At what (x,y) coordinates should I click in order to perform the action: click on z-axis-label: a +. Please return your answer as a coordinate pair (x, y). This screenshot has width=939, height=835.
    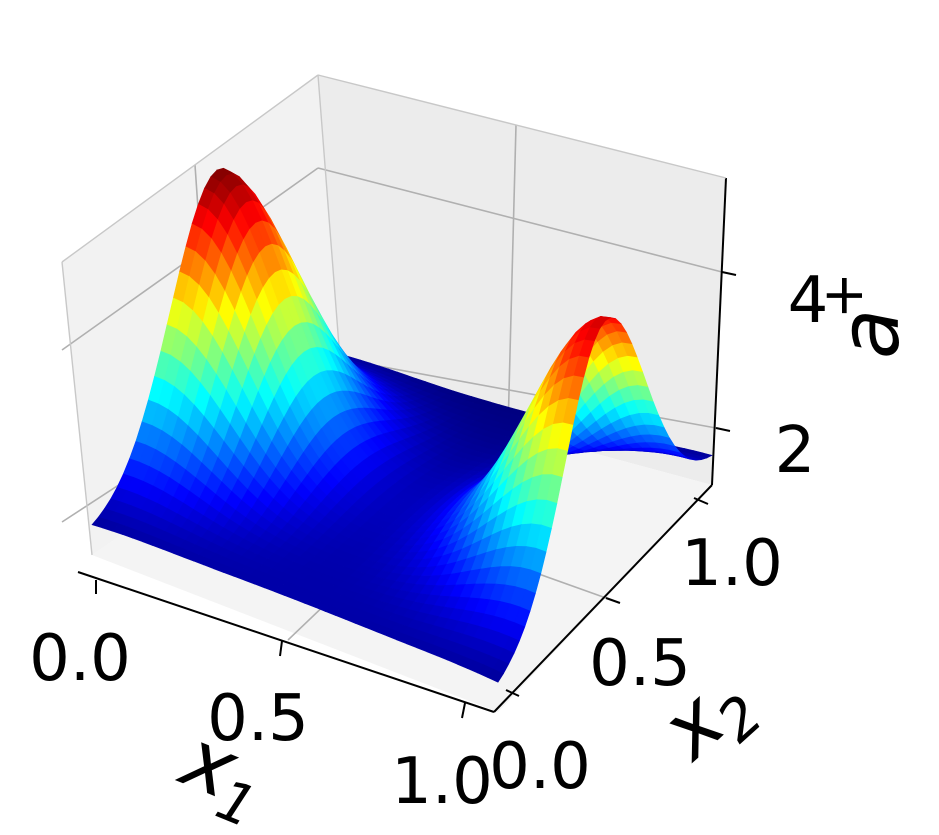
    Looking at the image, I should click on (864, 315).